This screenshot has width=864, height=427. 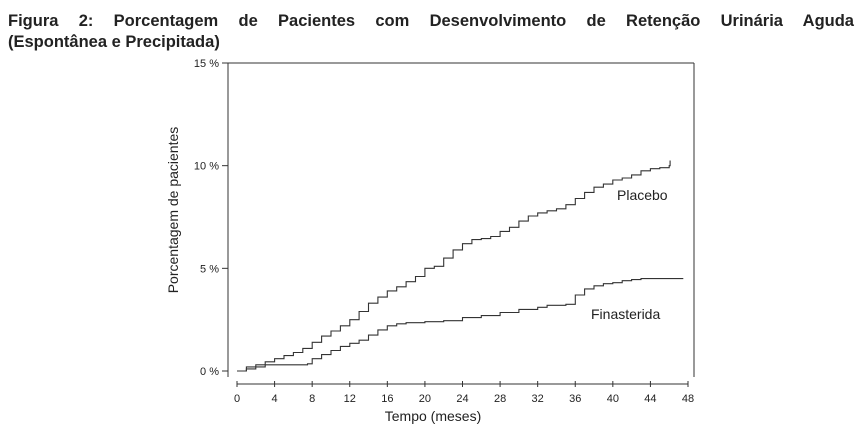 I want to click on x-tick-label-24: 24, so click(x=462, y=399).